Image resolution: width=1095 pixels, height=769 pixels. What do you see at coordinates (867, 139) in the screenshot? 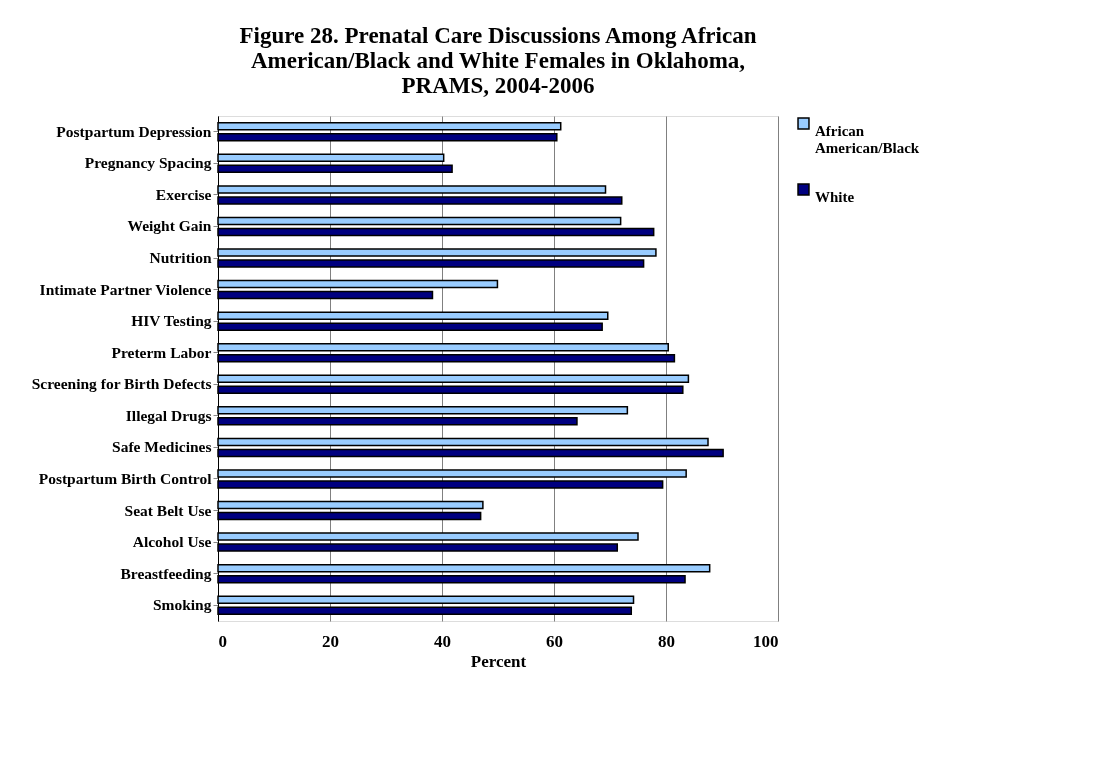
I see `legend-label: African American/Black` at bounding box center [867, 139].